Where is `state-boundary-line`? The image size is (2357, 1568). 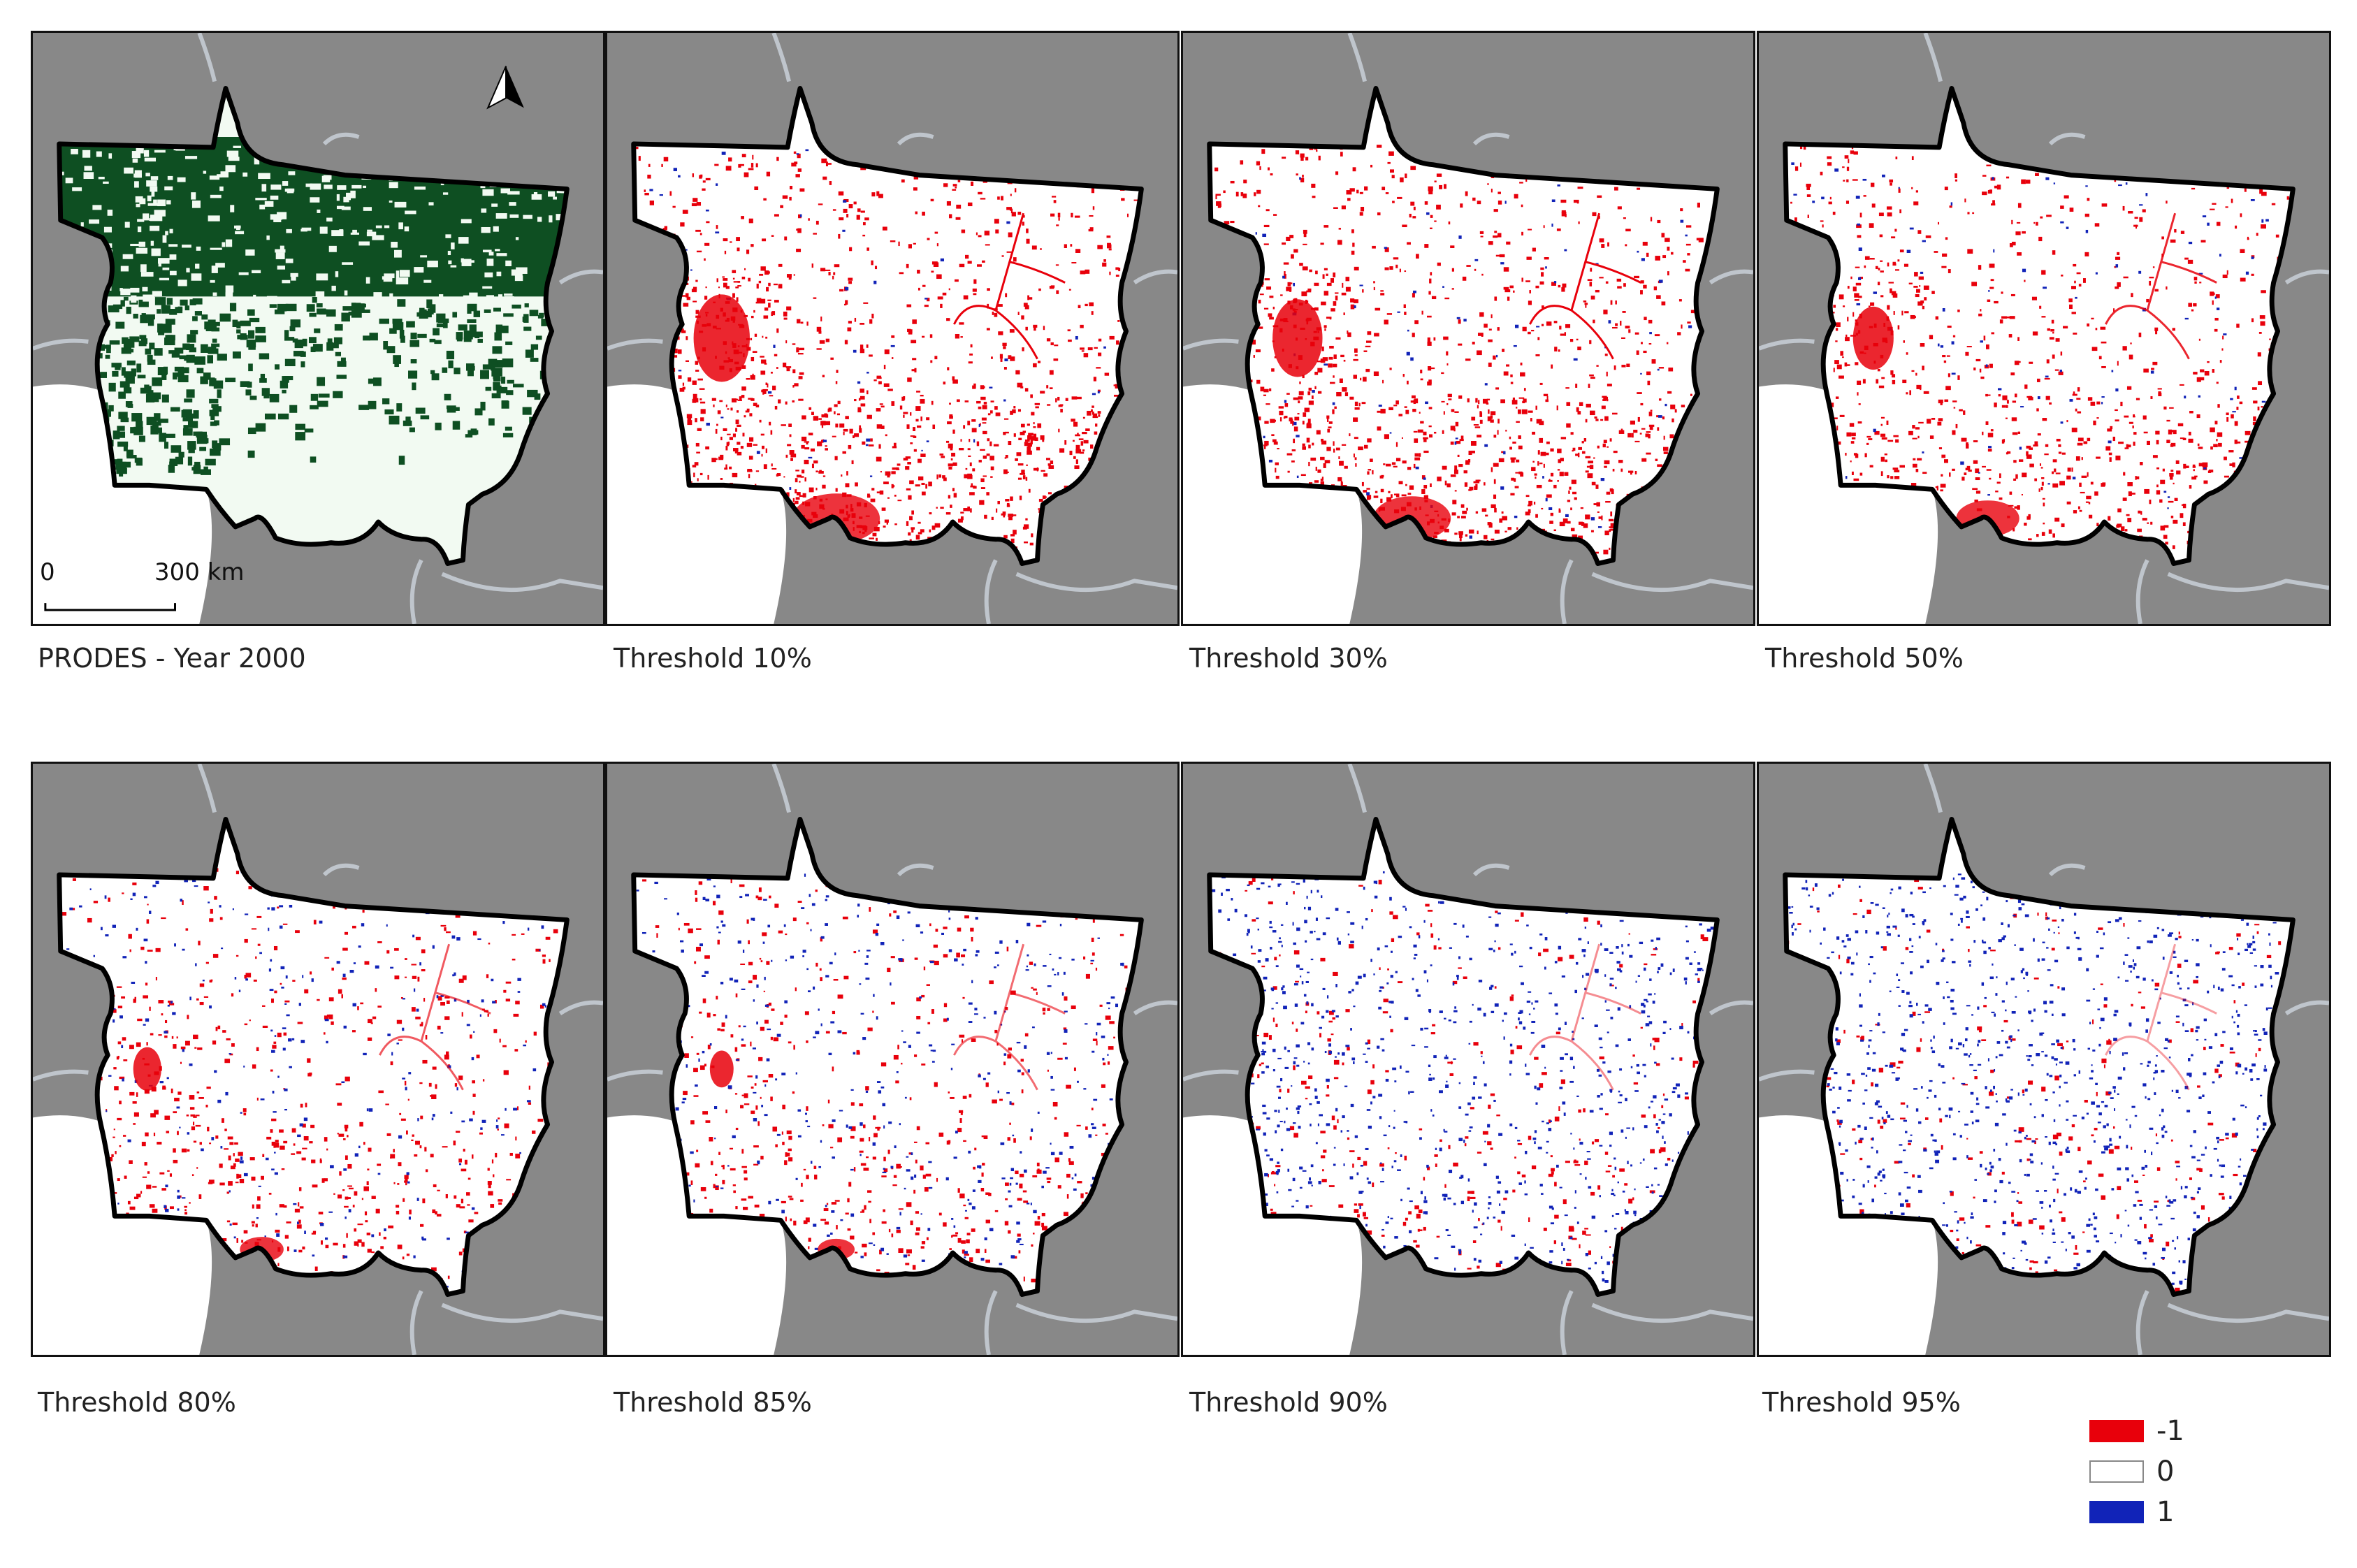 state-boundary-line is located at coordinates (781, 57).